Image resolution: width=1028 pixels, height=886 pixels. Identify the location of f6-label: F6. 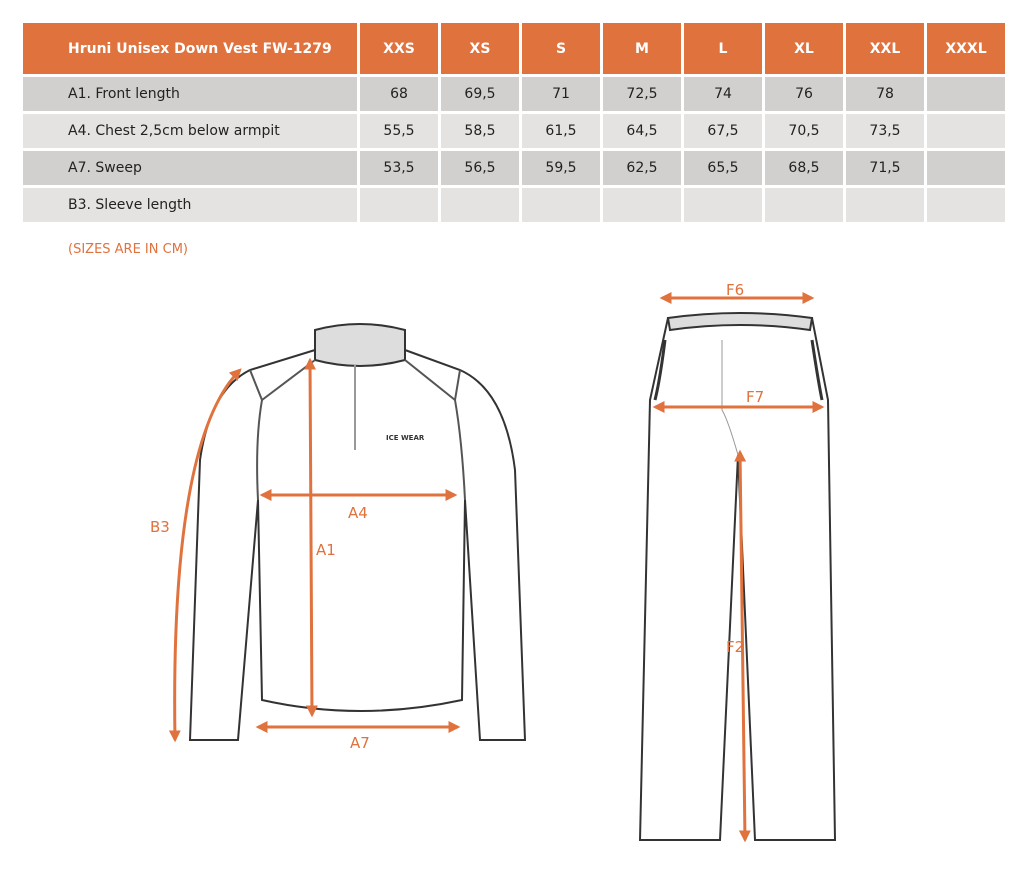
(735, 290).